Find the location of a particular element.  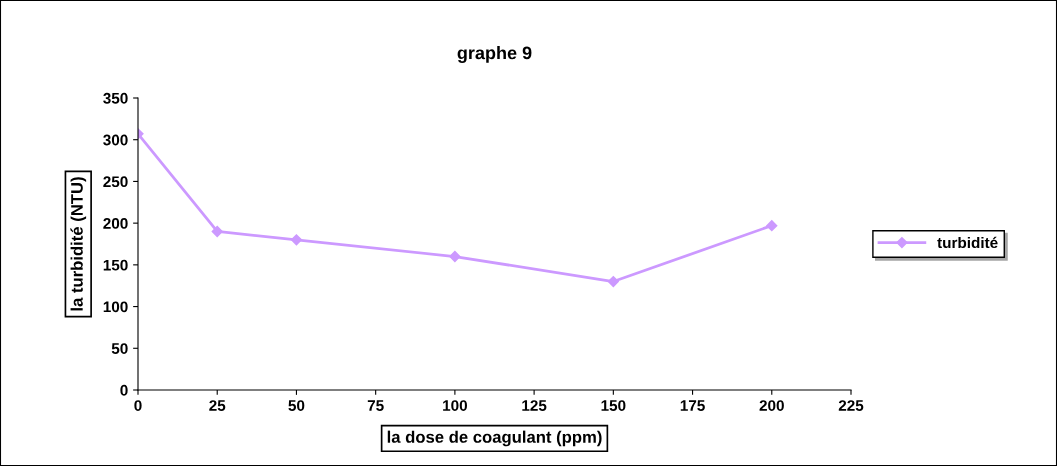

x-tick-label: 75 is located at coordinates (375, 405).